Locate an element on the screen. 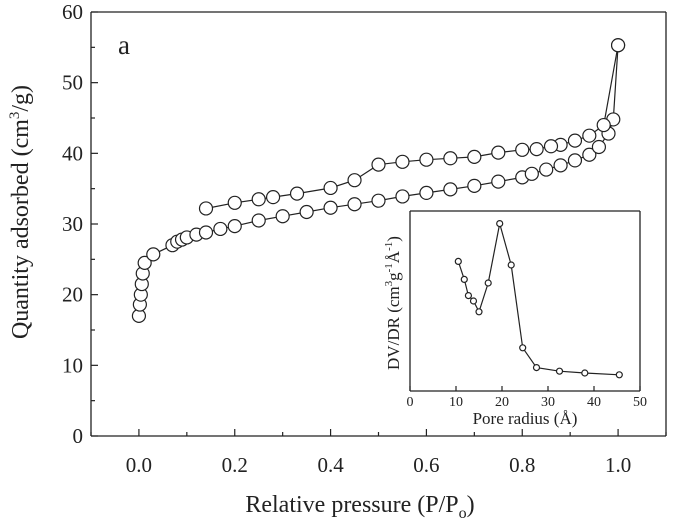 Image resolution: width=676 pixels, height=529 pixels. inset-y-label-text: DV/DR (cm is located at coordinates (393, 328).